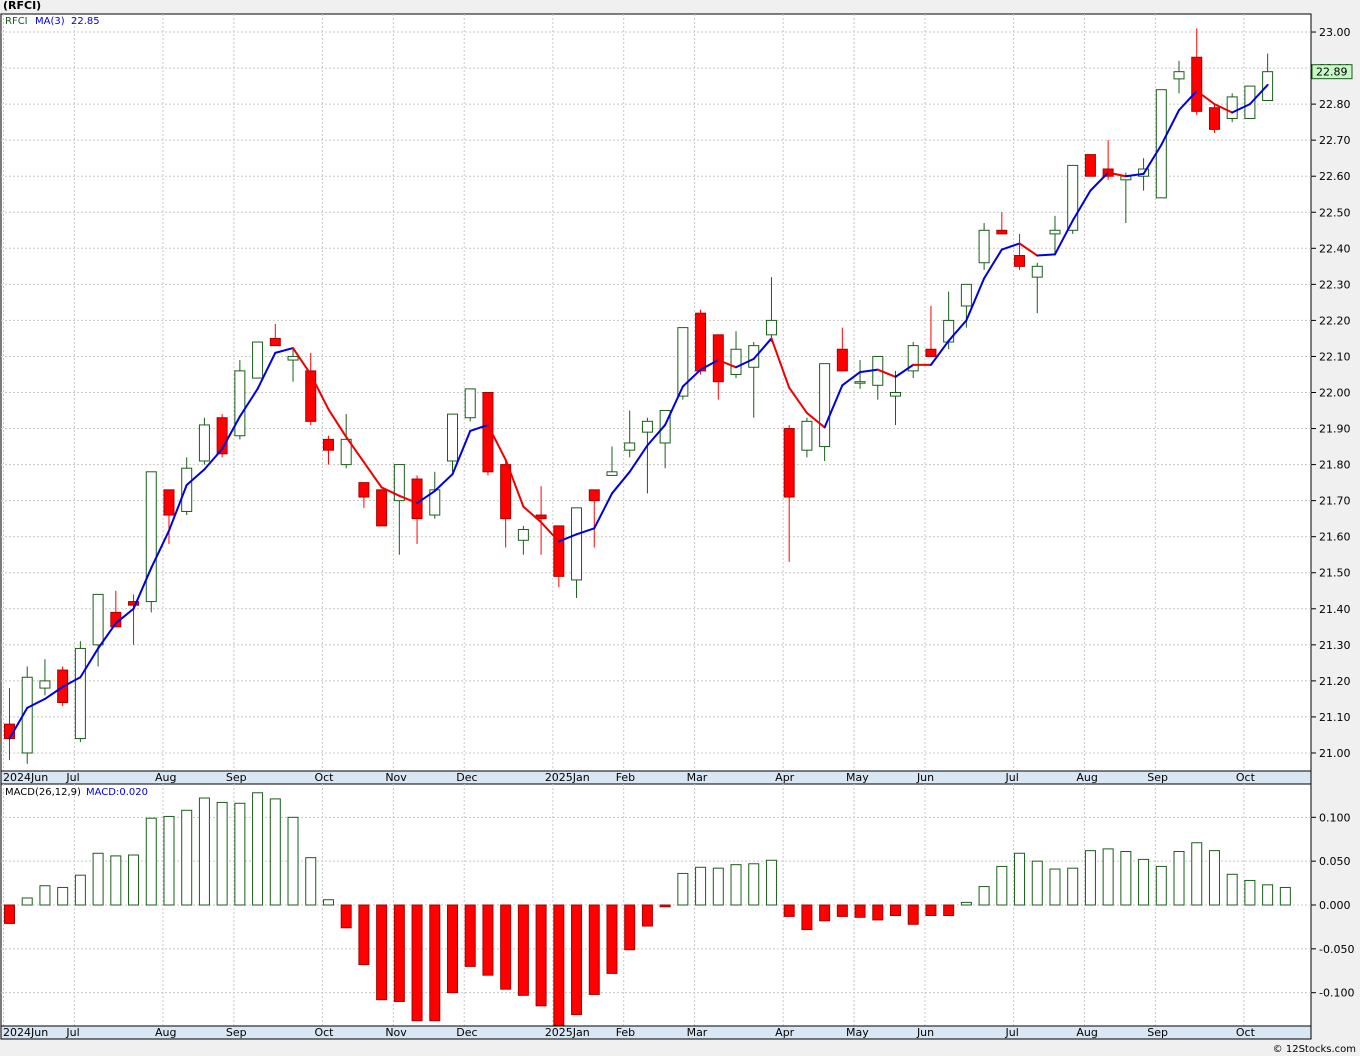 The height and width of the screenshot is (1056, 1360). What do you see at coordinates (857, 777) in the screenshot?
I see `price-x-tick-label: May` at bounding box center [857, 777].